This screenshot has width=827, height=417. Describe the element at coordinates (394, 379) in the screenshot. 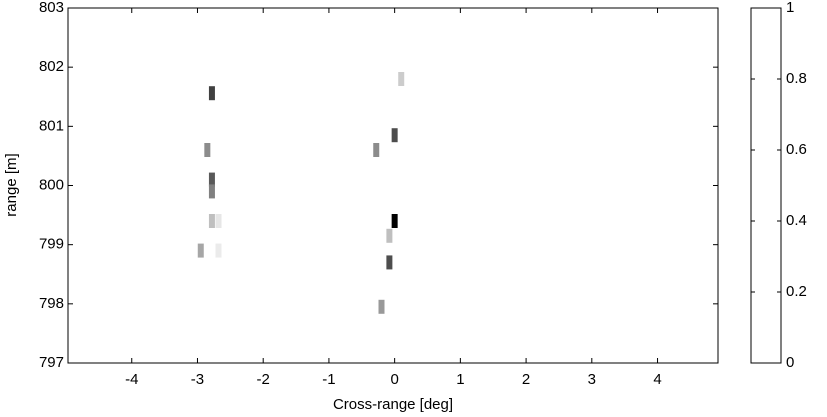

I see `x-tick-label: 0` at that location.